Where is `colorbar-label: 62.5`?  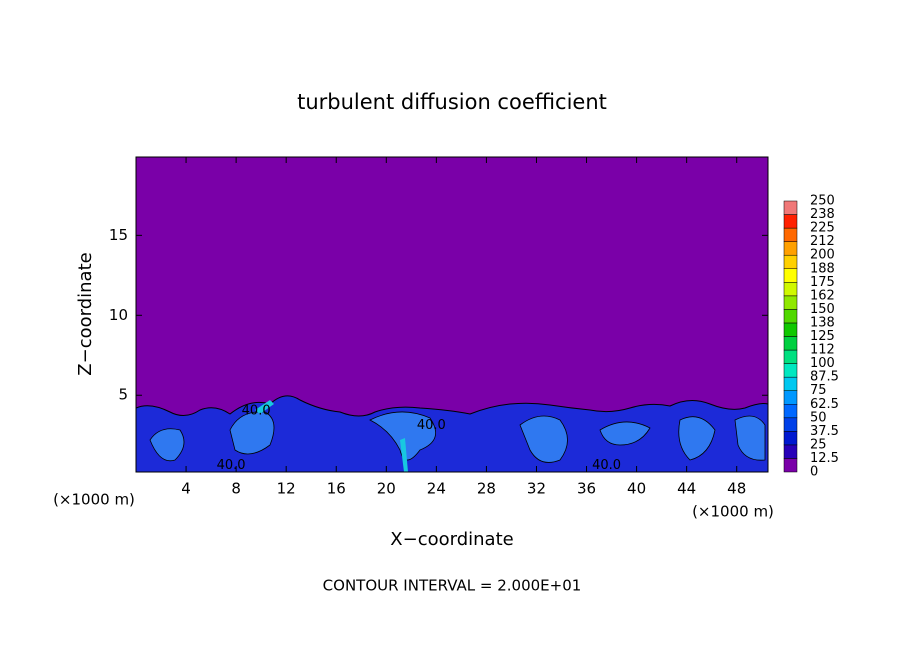 colorbar-label: 62.5 is located at coordinates (824, 404).